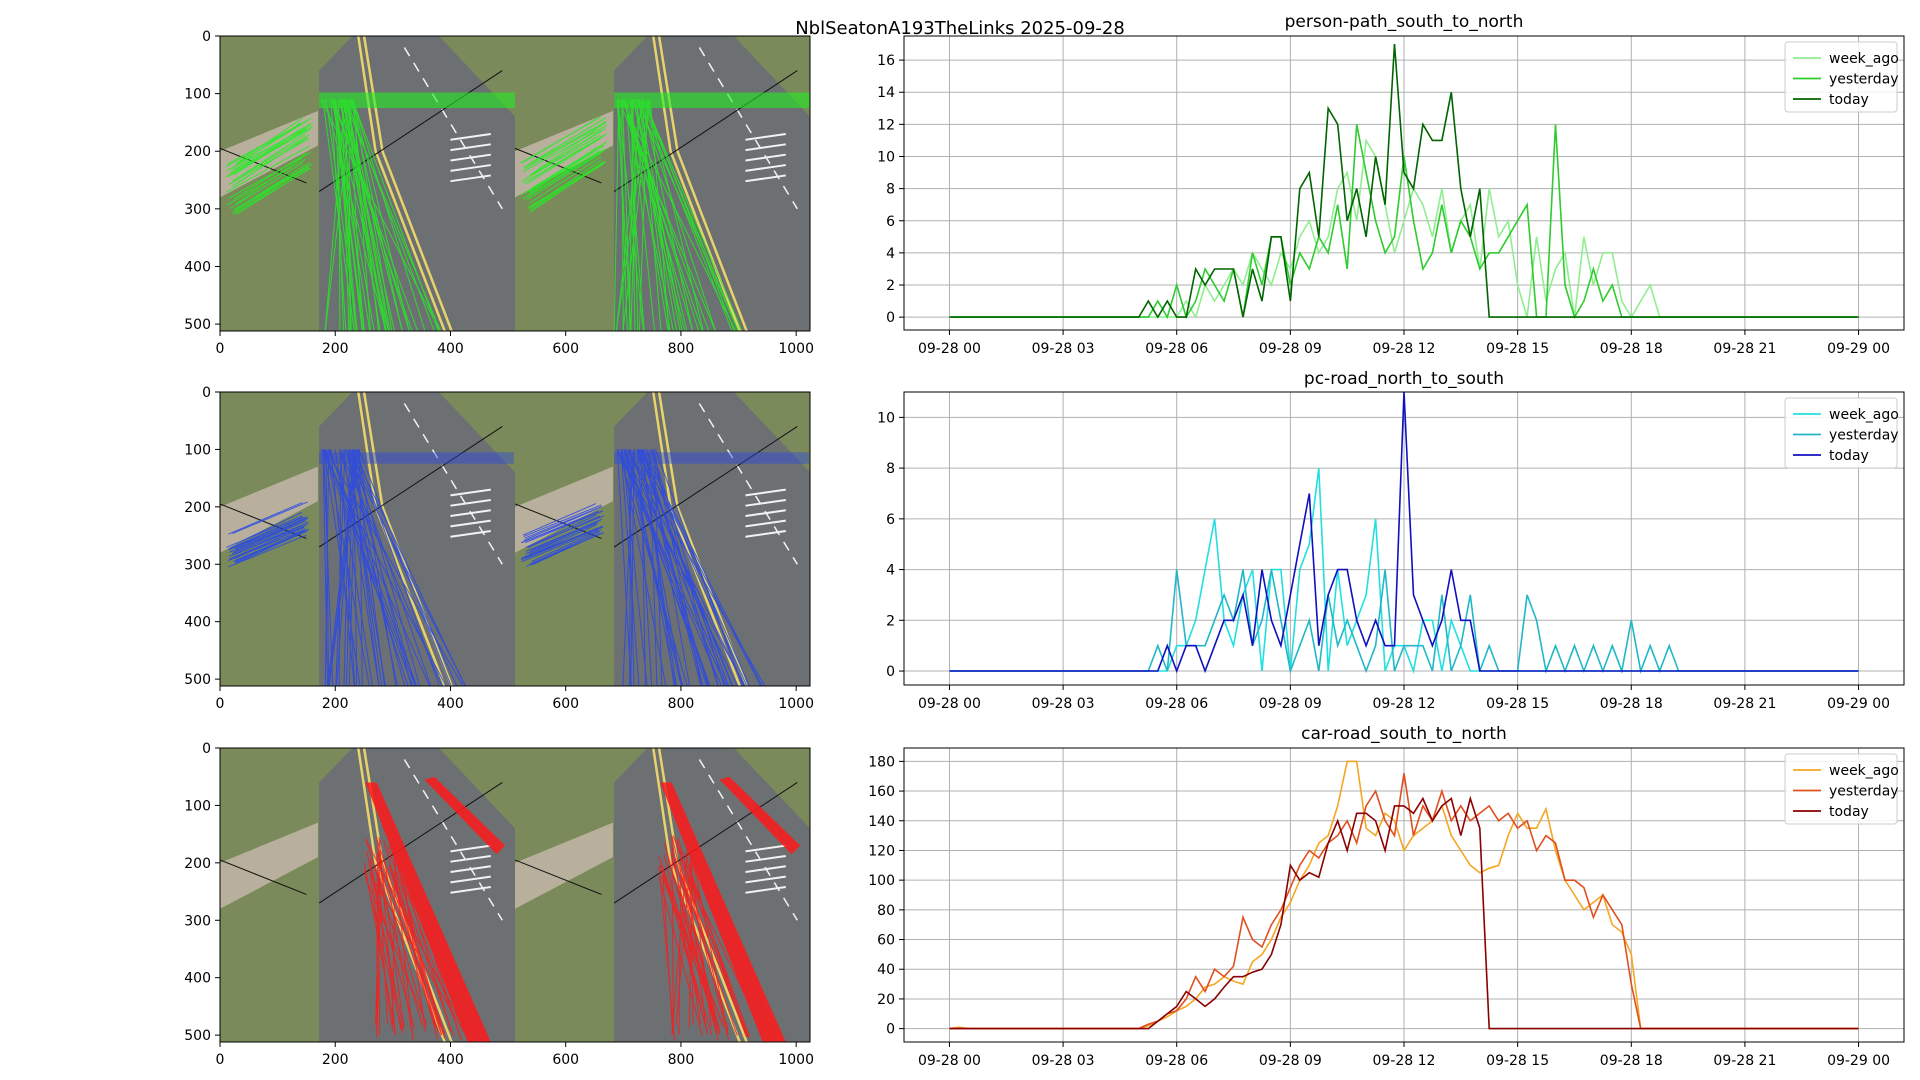  What do you see at coordinates (1631, 1061) in the screenshot?
I see `x-tick-label: 09-28 18` at bounding box center [1631, 1061].